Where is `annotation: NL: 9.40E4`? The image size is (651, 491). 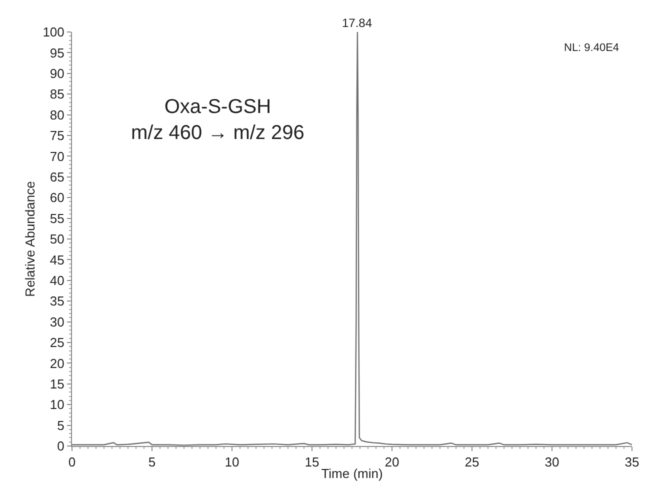 annotation: NL: 9.40E4 is located at coordinates (592, 48).